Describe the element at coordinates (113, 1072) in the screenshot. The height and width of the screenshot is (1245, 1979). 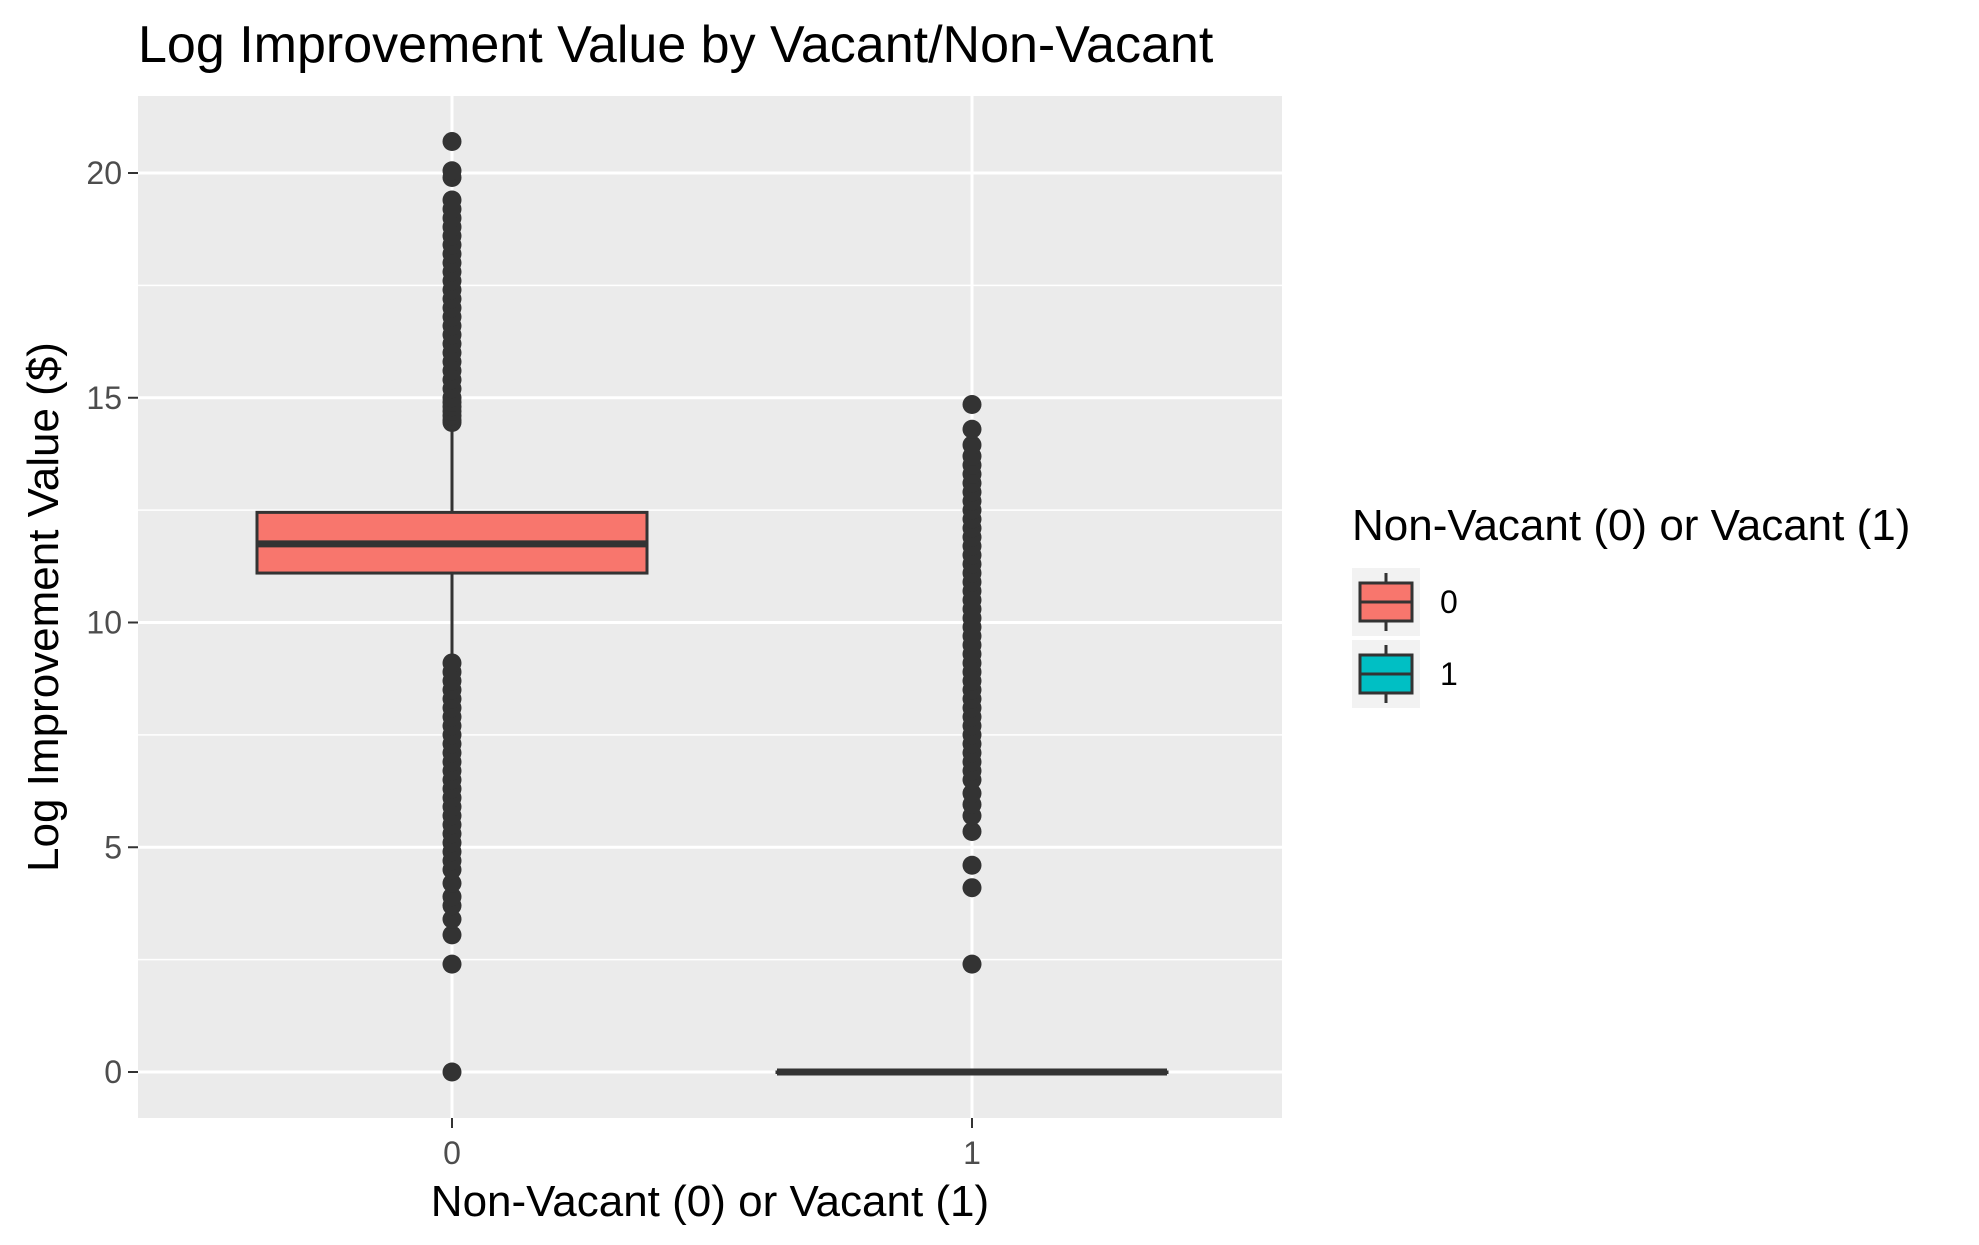
I see `y-tick-label: 0` at that location.